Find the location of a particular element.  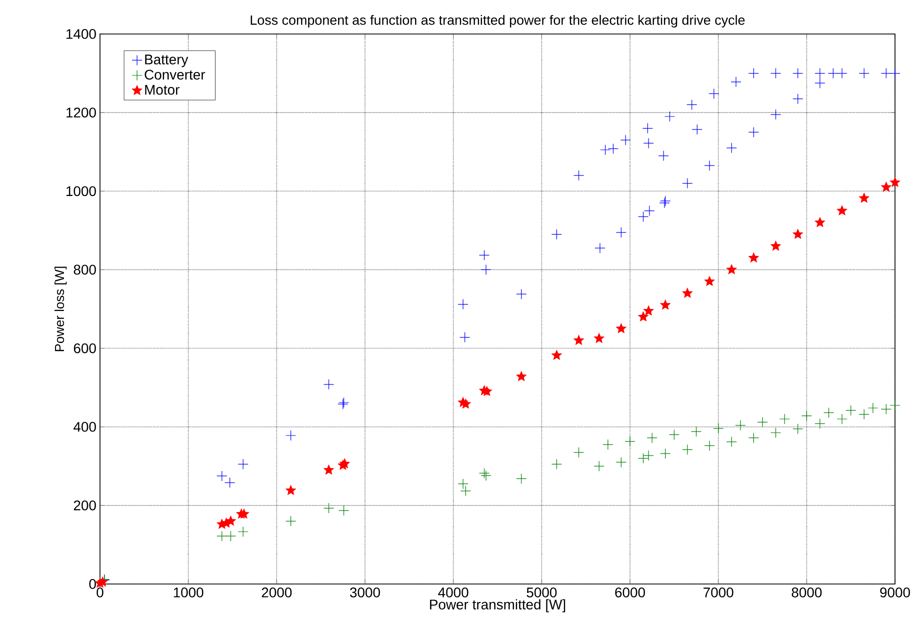

y-tick-label: 800 is located at coordinates (85, 269).